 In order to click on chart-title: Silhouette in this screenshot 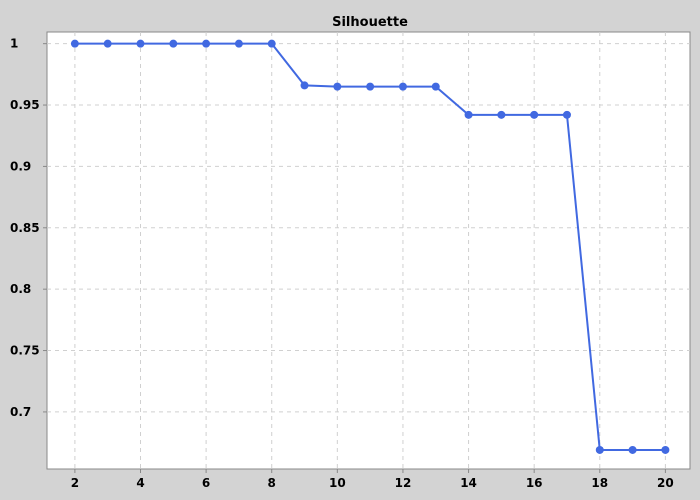, I will do `click(370, 22)`.